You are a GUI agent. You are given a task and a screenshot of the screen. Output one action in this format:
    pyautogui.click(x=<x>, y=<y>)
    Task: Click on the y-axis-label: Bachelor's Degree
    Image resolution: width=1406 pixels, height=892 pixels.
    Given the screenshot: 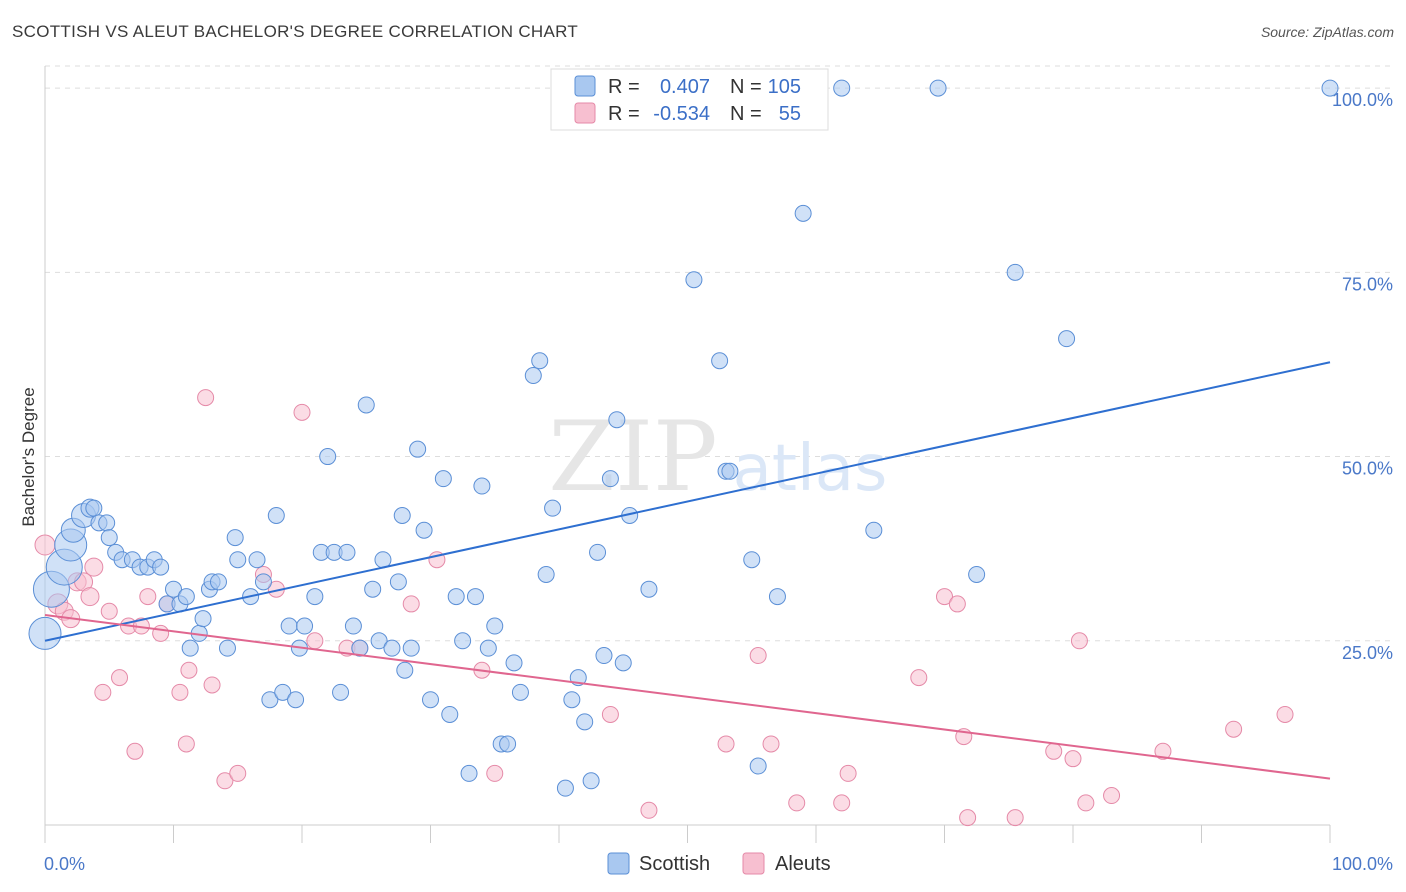 What is the action you would take?
    pyautogui.click(x=28, y=456)
    